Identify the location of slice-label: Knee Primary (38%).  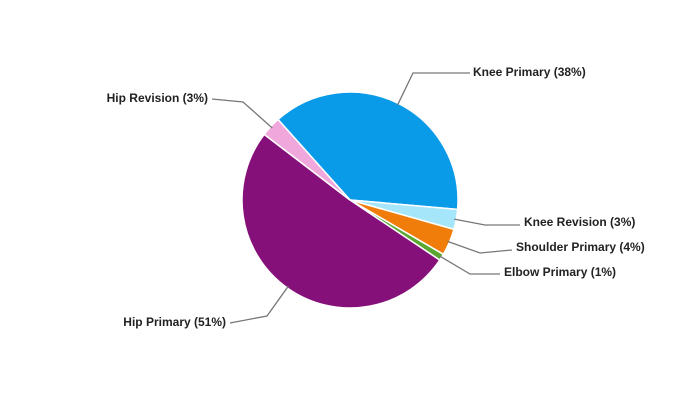
(529, 72).